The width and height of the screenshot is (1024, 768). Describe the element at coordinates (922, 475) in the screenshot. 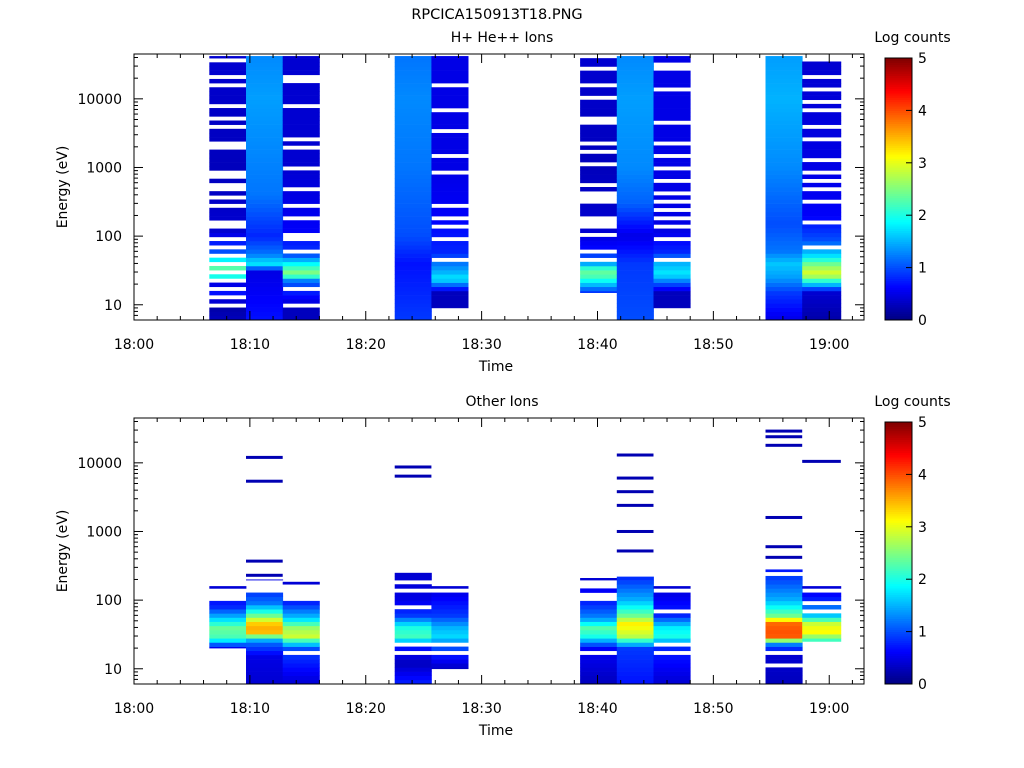

I see `colorbar-tick-label: 4` at that location.